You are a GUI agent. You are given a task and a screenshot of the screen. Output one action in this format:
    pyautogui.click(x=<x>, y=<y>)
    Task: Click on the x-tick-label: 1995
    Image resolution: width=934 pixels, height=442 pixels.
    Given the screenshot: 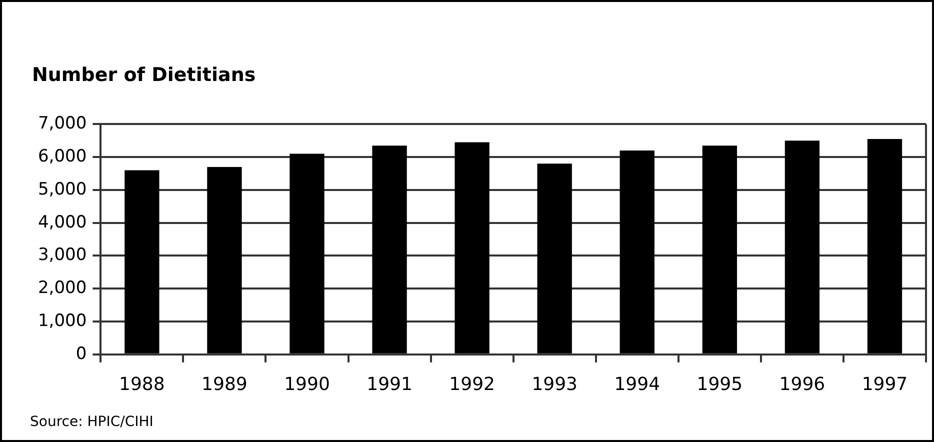 What is the action you would take?
    pyautogui.click(x=719, y=384)
    